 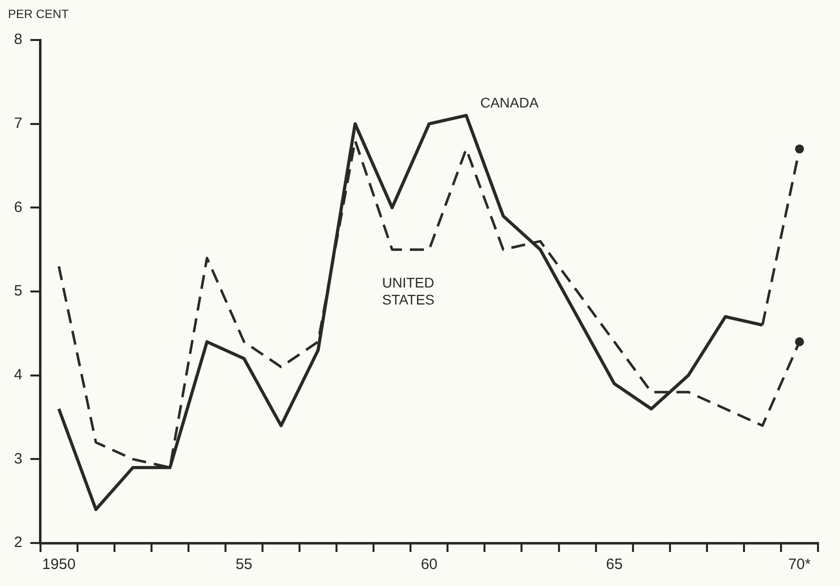 What do you see at coordinates (18, 375) in the screenshot?
I see `y-tick-label: 4` at bounding box center [18, 375].